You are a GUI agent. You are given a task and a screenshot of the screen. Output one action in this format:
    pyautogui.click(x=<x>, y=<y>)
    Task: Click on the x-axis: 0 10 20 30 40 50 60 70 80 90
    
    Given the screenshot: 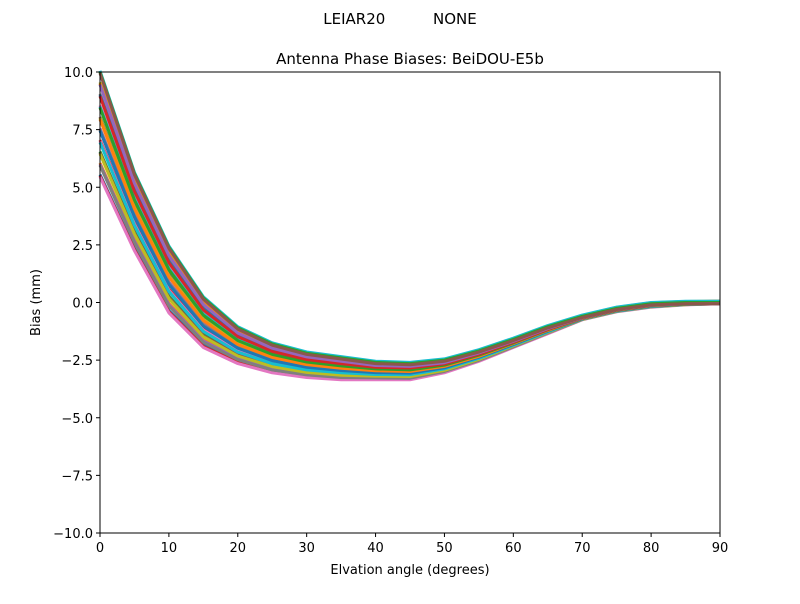 What is the action you would take?
    pyautogui.click(x=412, y=544)
    